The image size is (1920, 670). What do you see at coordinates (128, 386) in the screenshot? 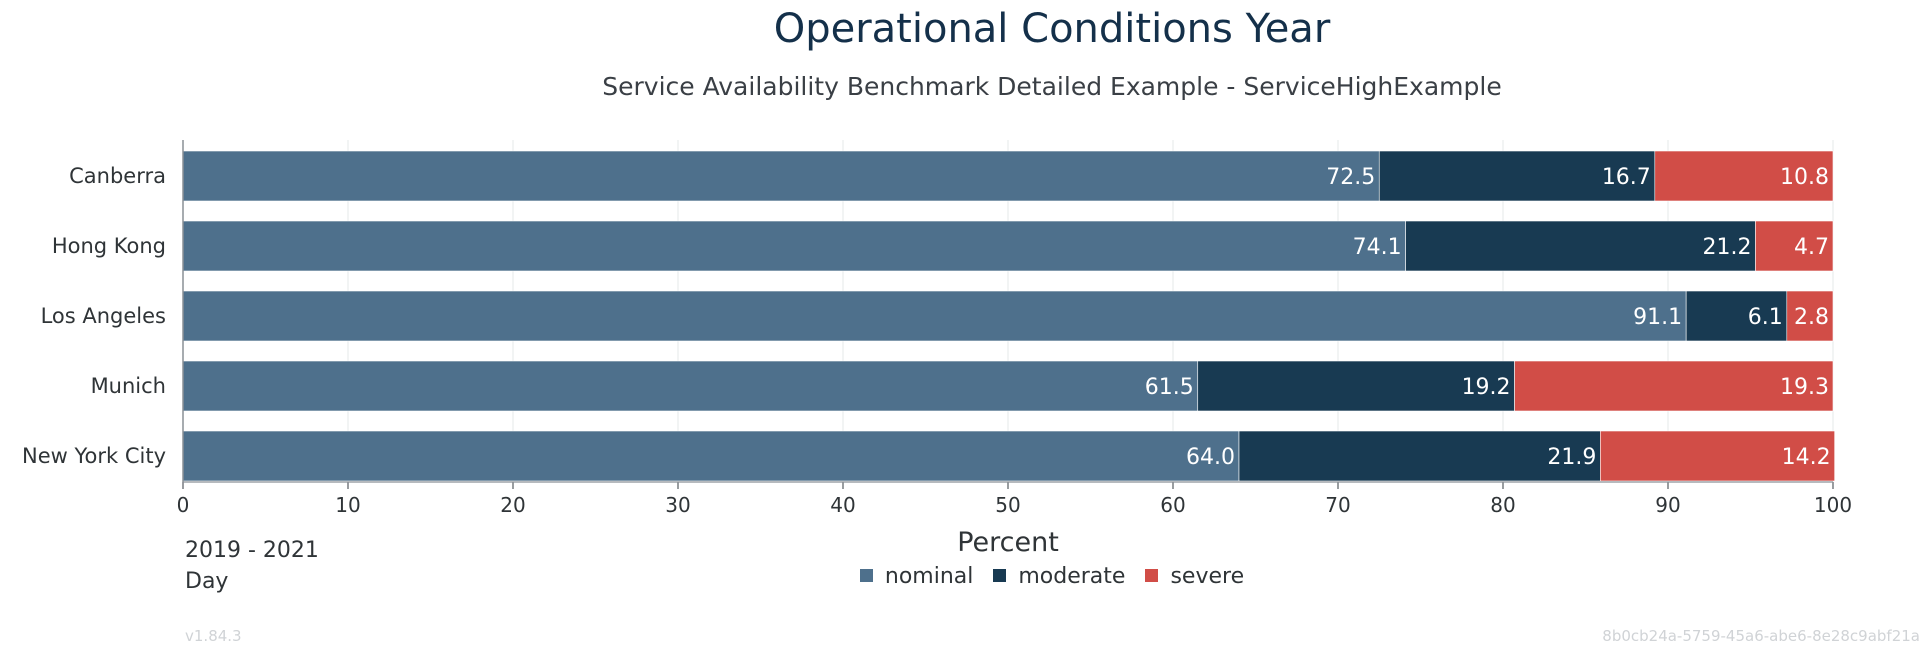
I see `category-label: Munich` at bounding box center [128, 386].